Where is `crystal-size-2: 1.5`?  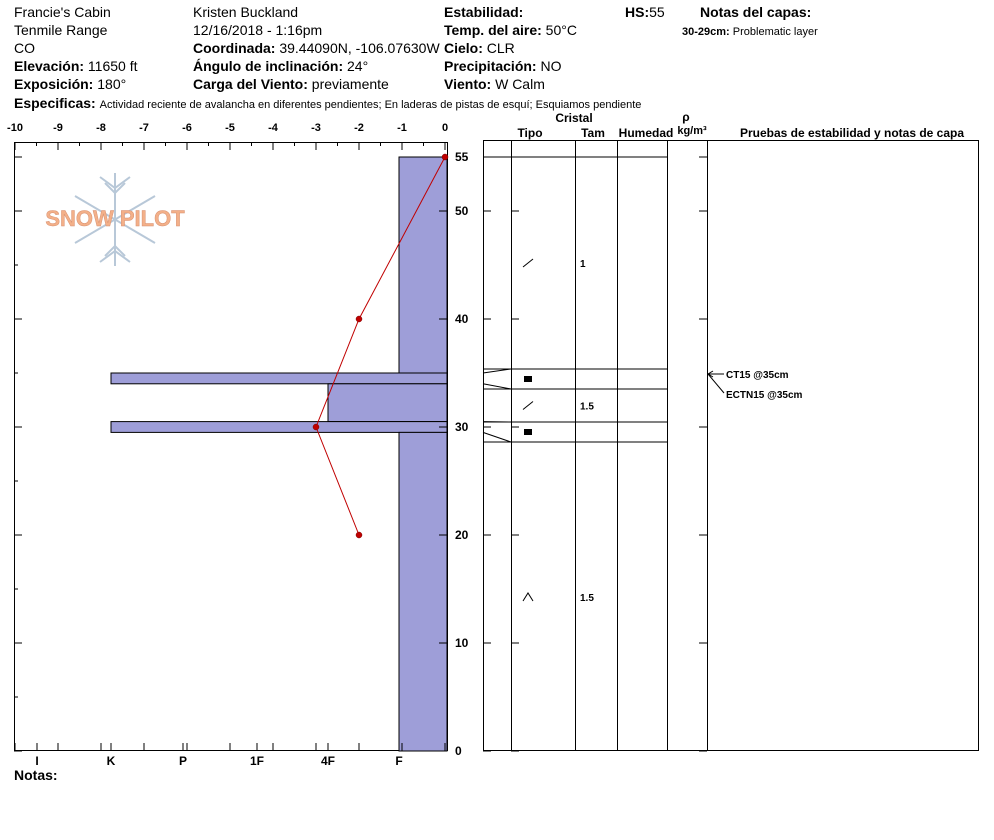 crystal-size-2: 1.5 is located at coordinates (587, 407).